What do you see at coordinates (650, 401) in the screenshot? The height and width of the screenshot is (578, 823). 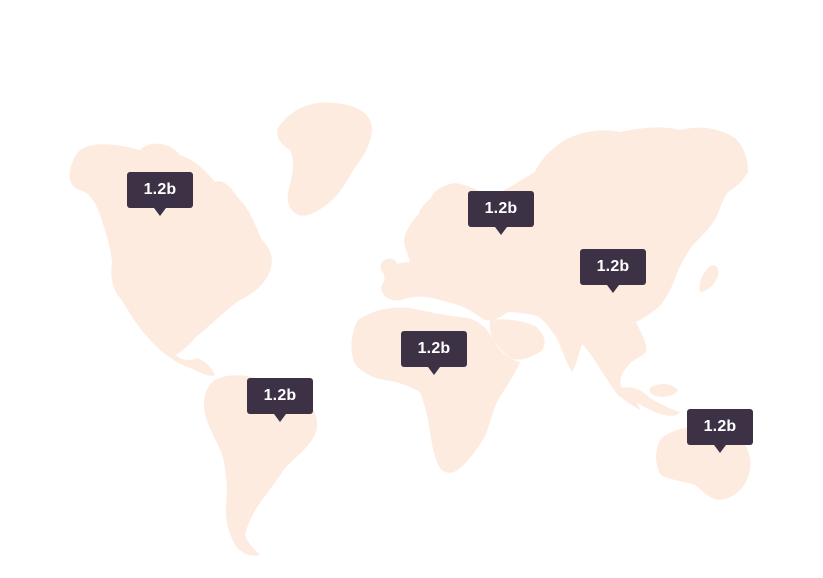 I see `continent-indonesia` at bounding box center [650, 401].